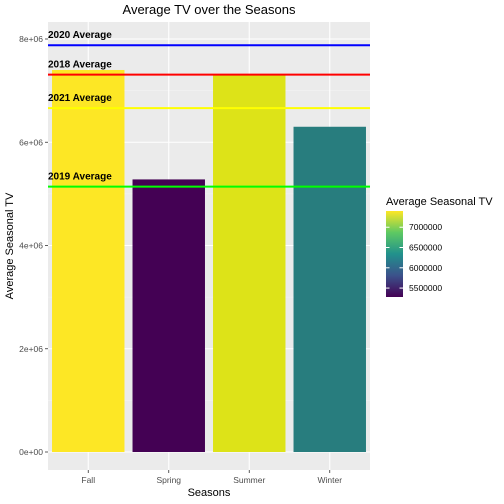 The width and height of the screenshot is (504, 504). I want to click on y-tick-label: 0e+00, so click(31, 452).